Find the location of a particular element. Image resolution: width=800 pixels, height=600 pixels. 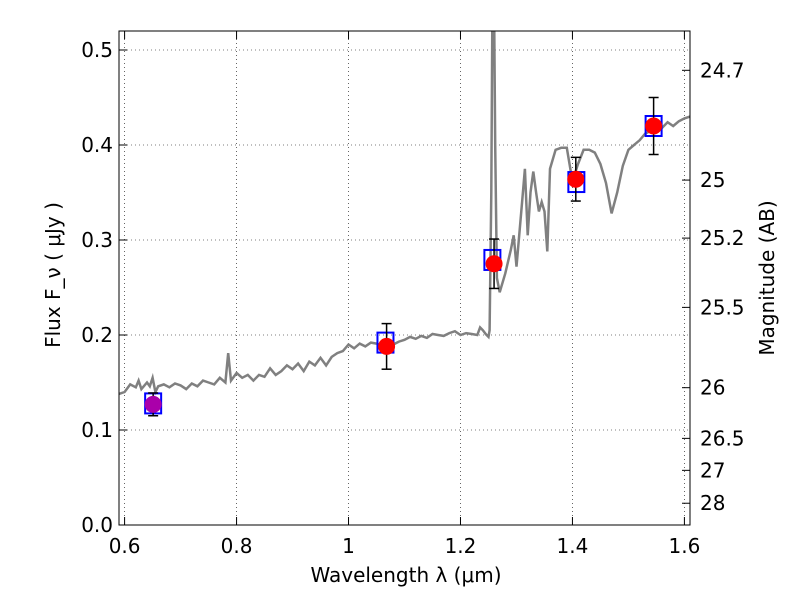

y-tick-label: 0.4 is located at coordinates (97, 145).